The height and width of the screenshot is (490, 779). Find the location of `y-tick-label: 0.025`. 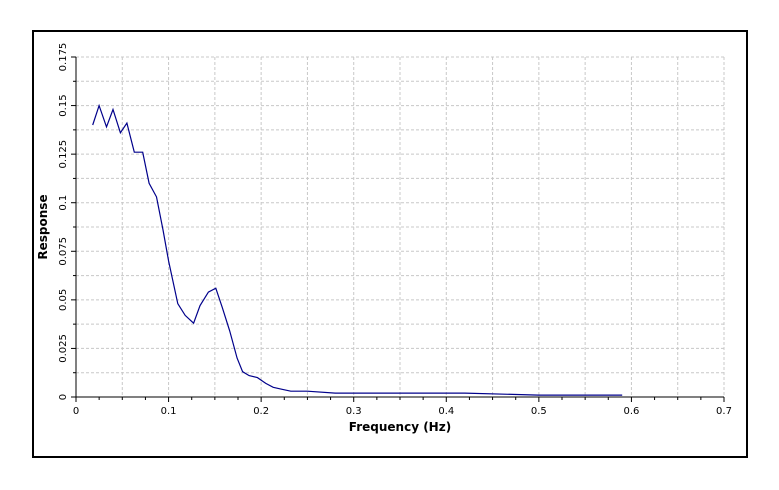

y-tick-label: 0.025 is located at coordinates (63, 348).